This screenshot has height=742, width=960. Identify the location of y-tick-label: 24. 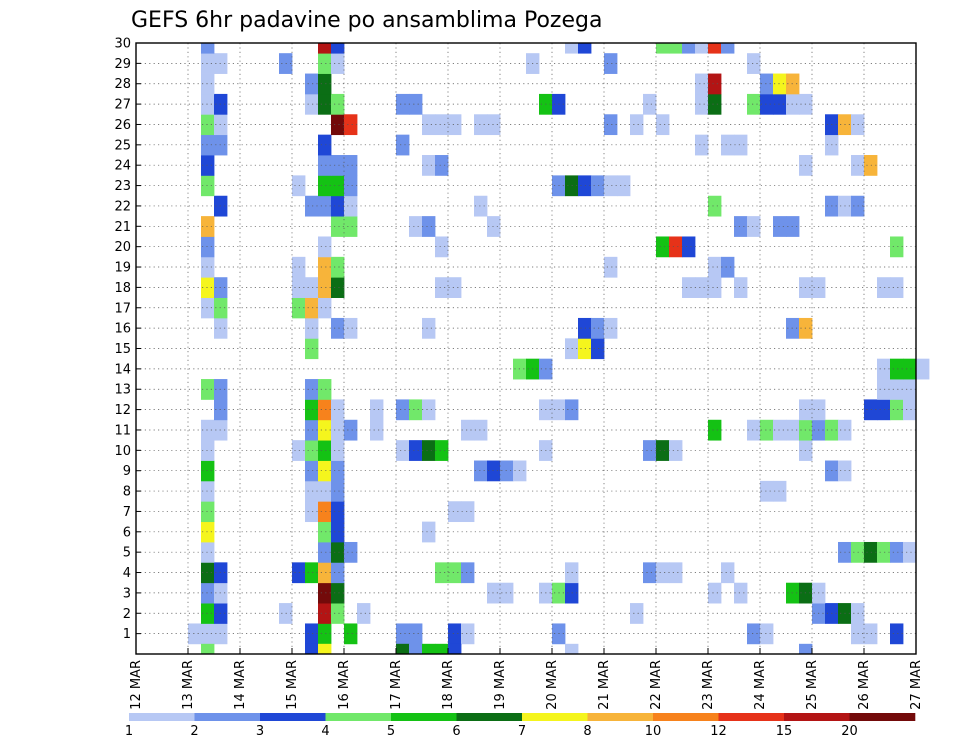
(122, 166).